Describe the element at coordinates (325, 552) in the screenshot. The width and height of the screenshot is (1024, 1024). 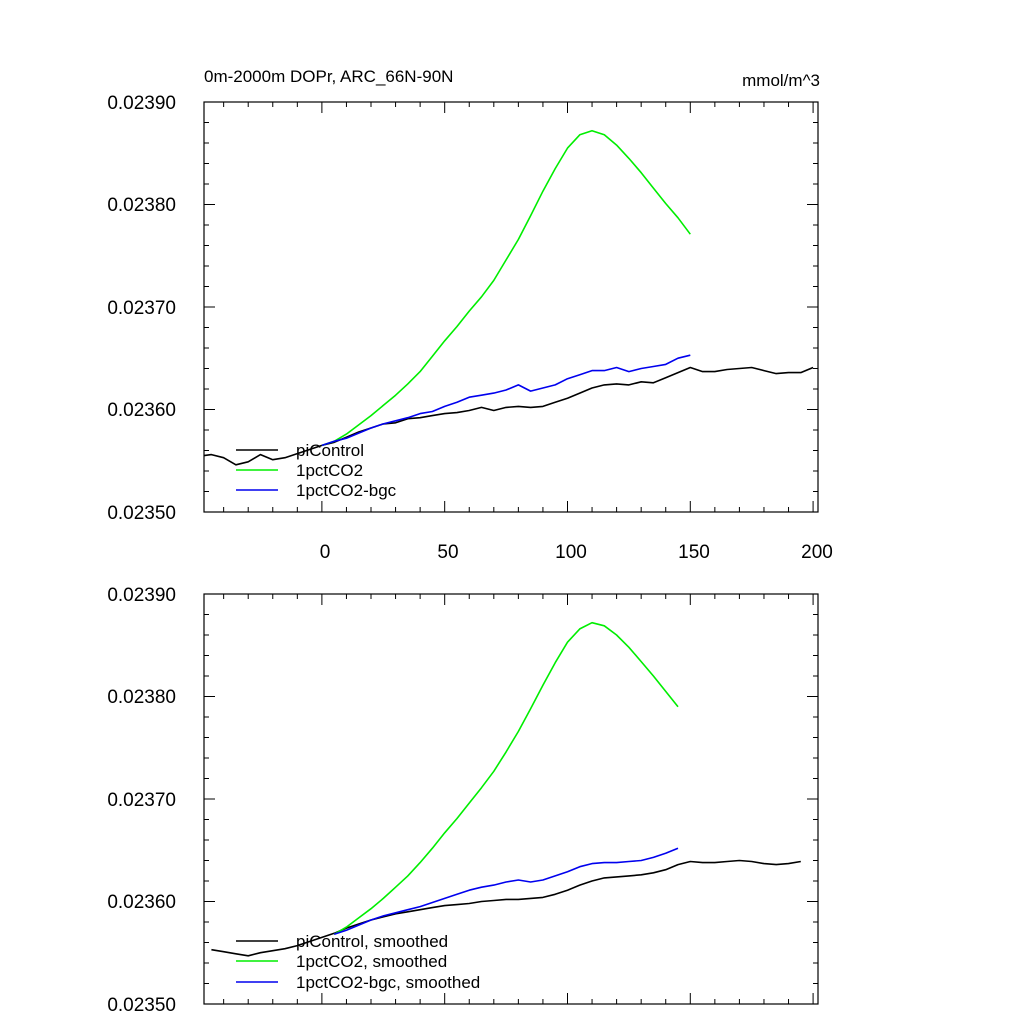
I see `x-tick-label-0: 0` at that location.